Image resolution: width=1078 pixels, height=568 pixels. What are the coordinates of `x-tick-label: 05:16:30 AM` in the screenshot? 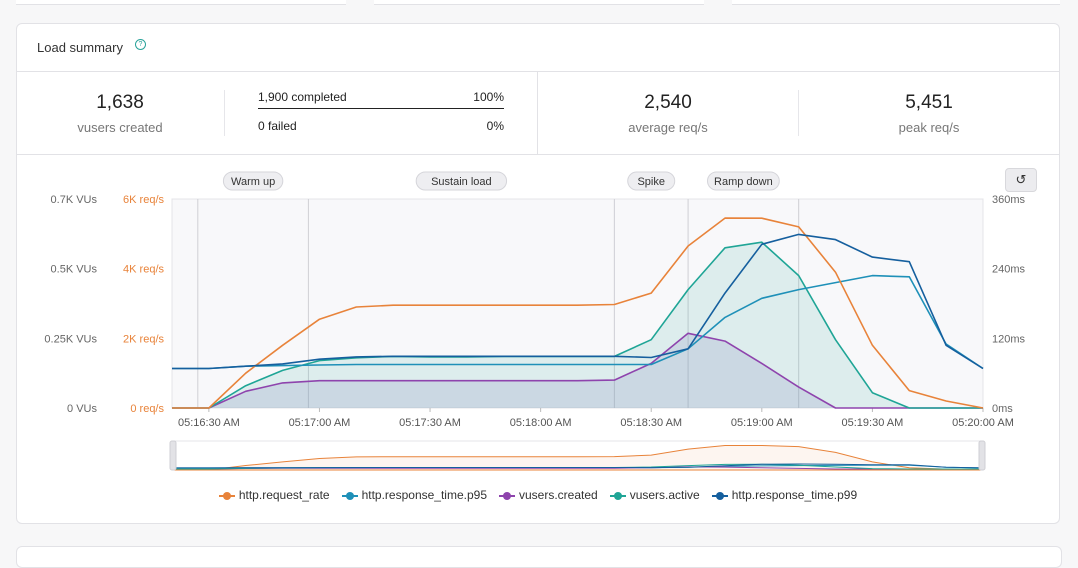 It's located at (209, 423).